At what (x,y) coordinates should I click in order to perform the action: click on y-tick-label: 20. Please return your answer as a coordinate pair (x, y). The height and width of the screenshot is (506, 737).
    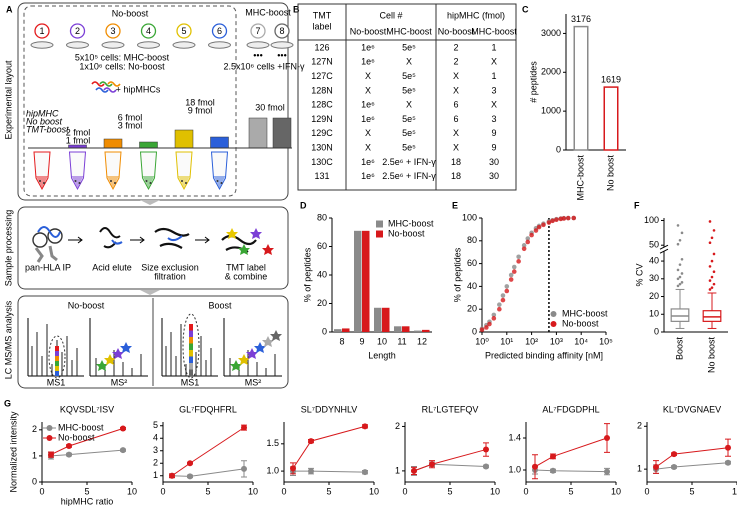
    Looking at the image, I should click on (654, 296).